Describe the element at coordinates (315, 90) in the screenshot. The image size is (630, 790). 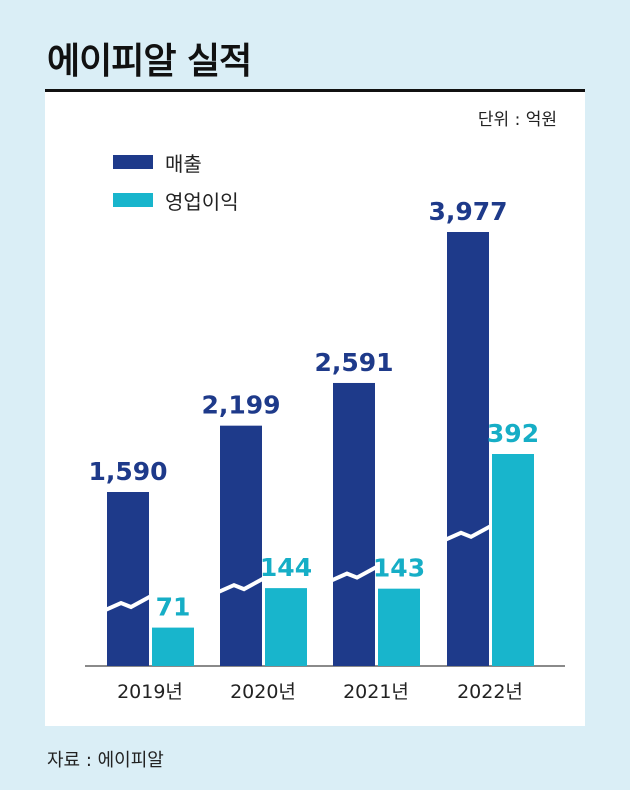
I see `title-divider` at that location.